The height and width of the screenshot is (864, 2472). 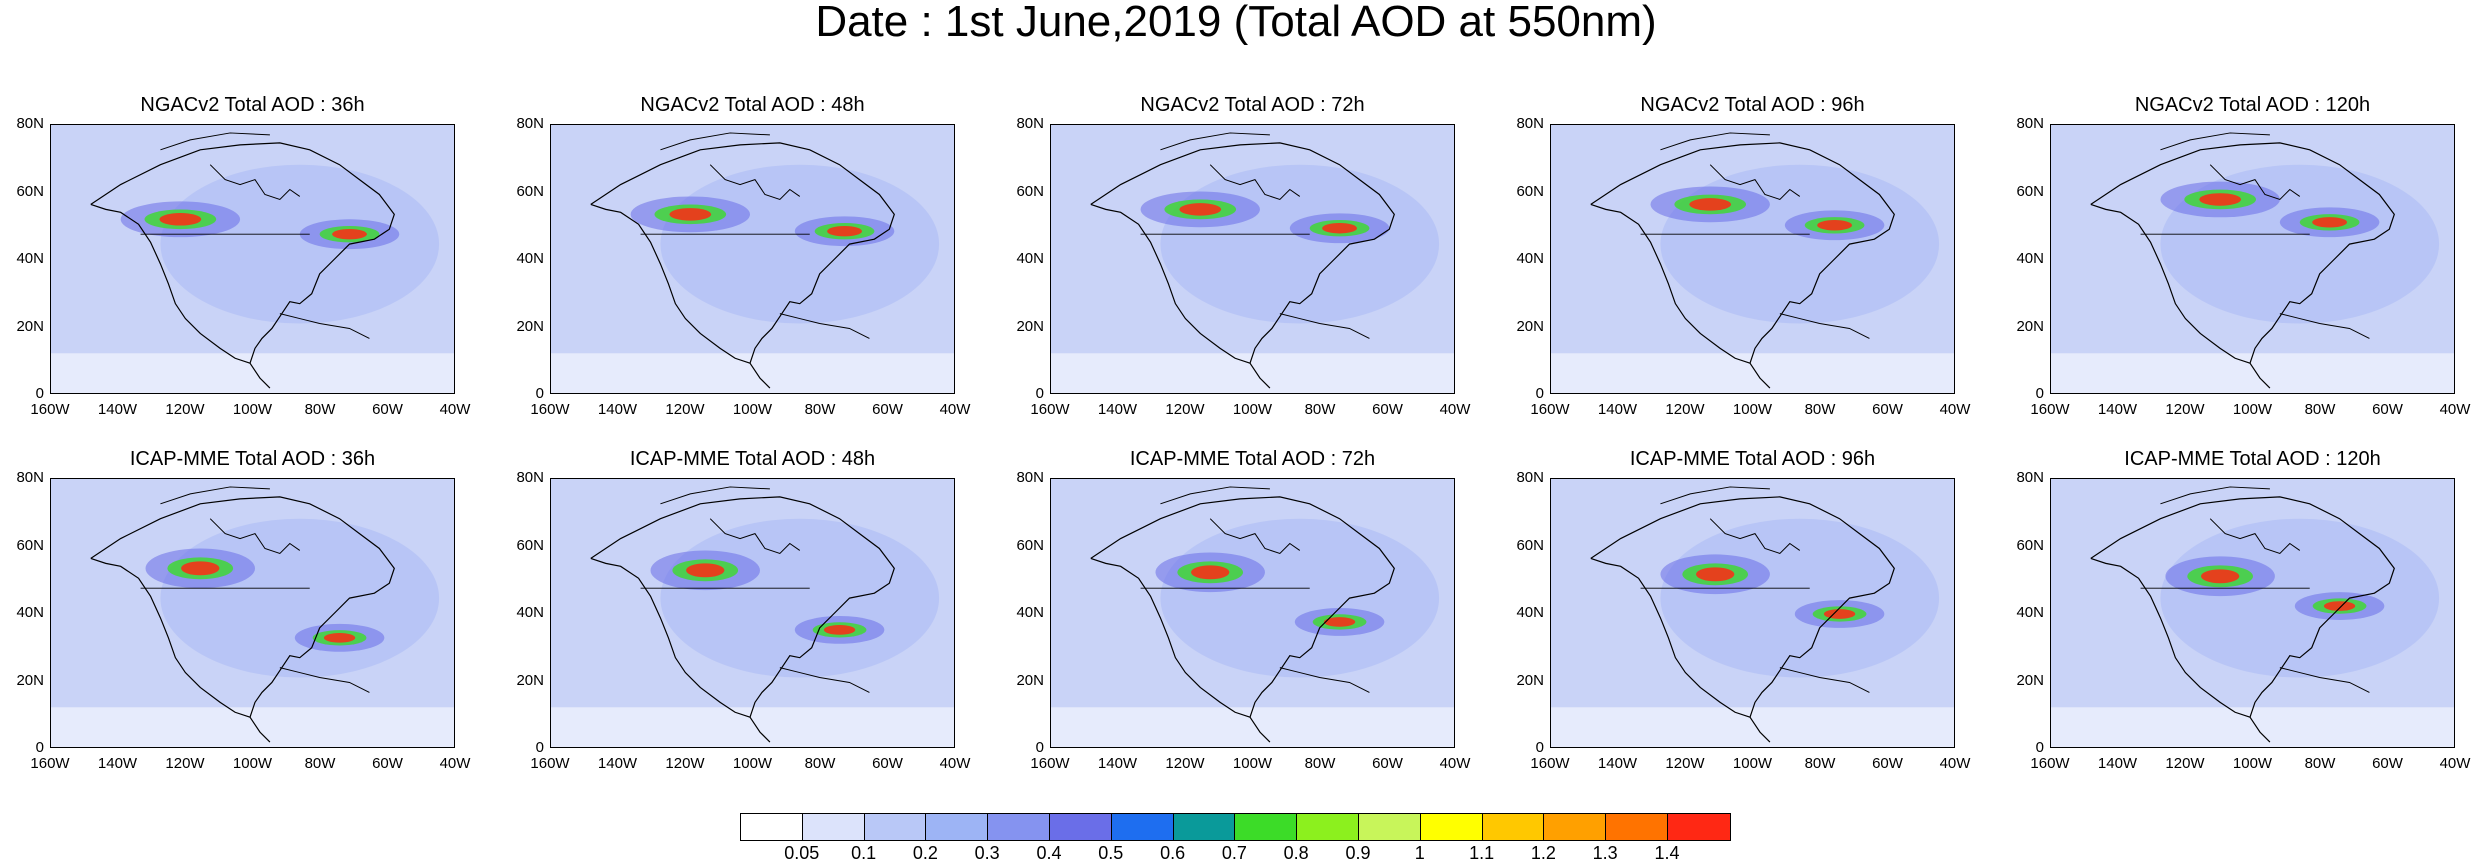 What do you see at coordinates (1234, 853) in the screenshot?
I see `colorbar-label: 0.7` at bounding box center [1234, 853].